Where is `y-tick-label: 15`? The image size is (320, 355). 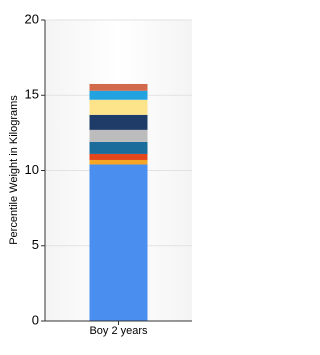 y-tick-label: 15 is located at coordinates (32, 94).